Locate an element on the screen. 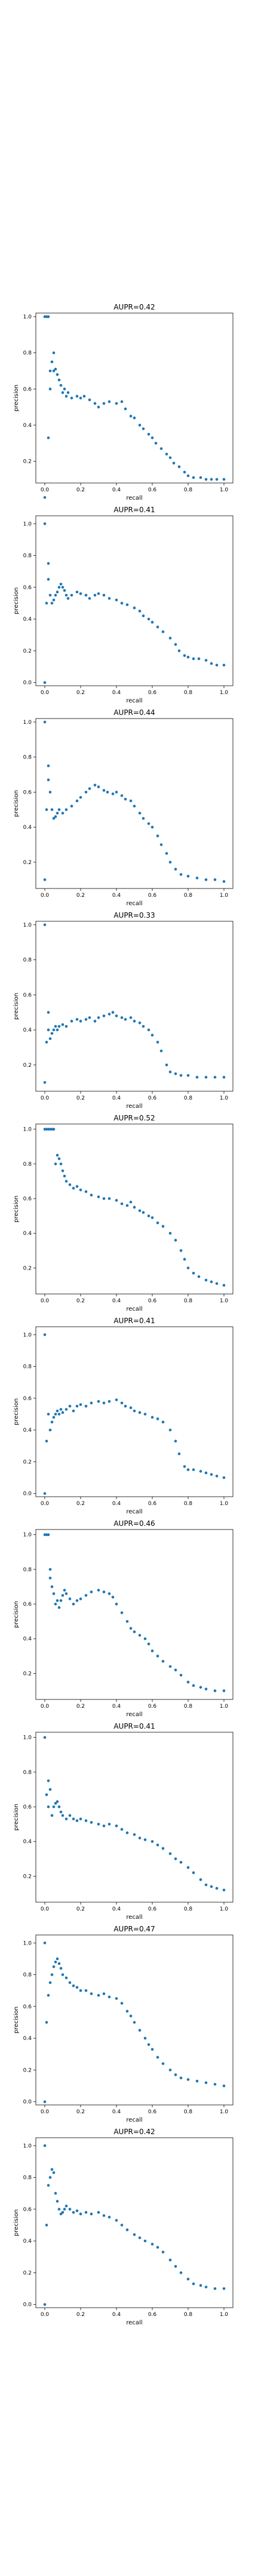  y-axis-label: precision is located at coordinates (16, 1412).